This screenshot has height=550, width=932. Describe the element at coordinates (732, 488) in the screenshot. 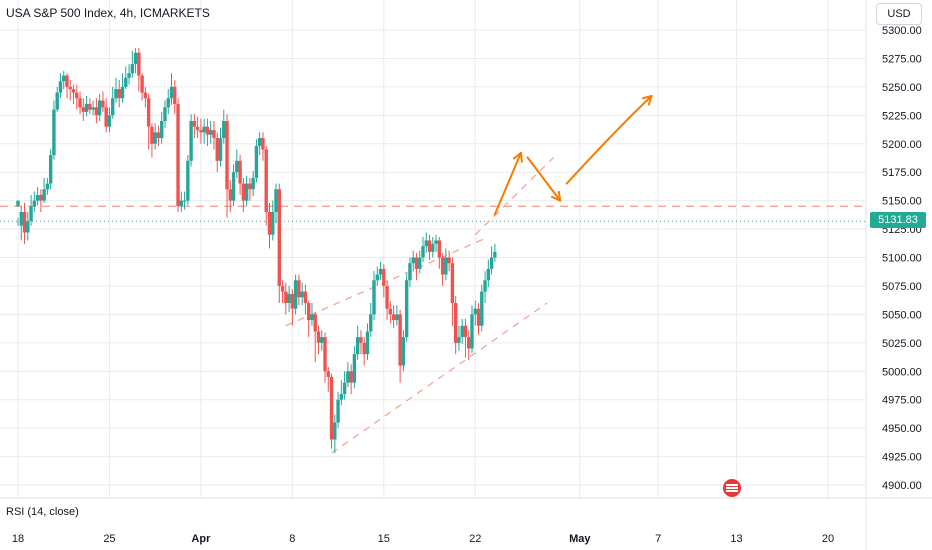

I see `us-flag-event-icon` at that location.